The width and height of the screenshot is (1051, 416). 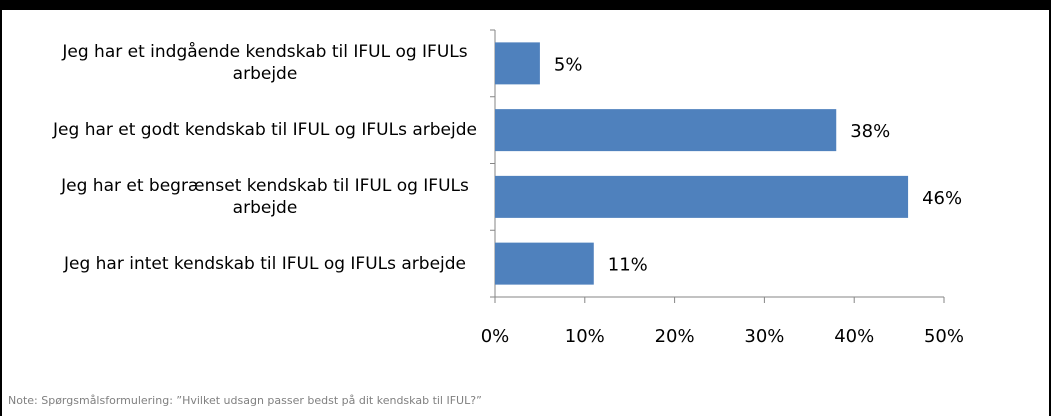 What do you see at coordinates (495, 336) in the screenshot?
I see `x-tick-label: 0%` at bounding box center [495, 336].